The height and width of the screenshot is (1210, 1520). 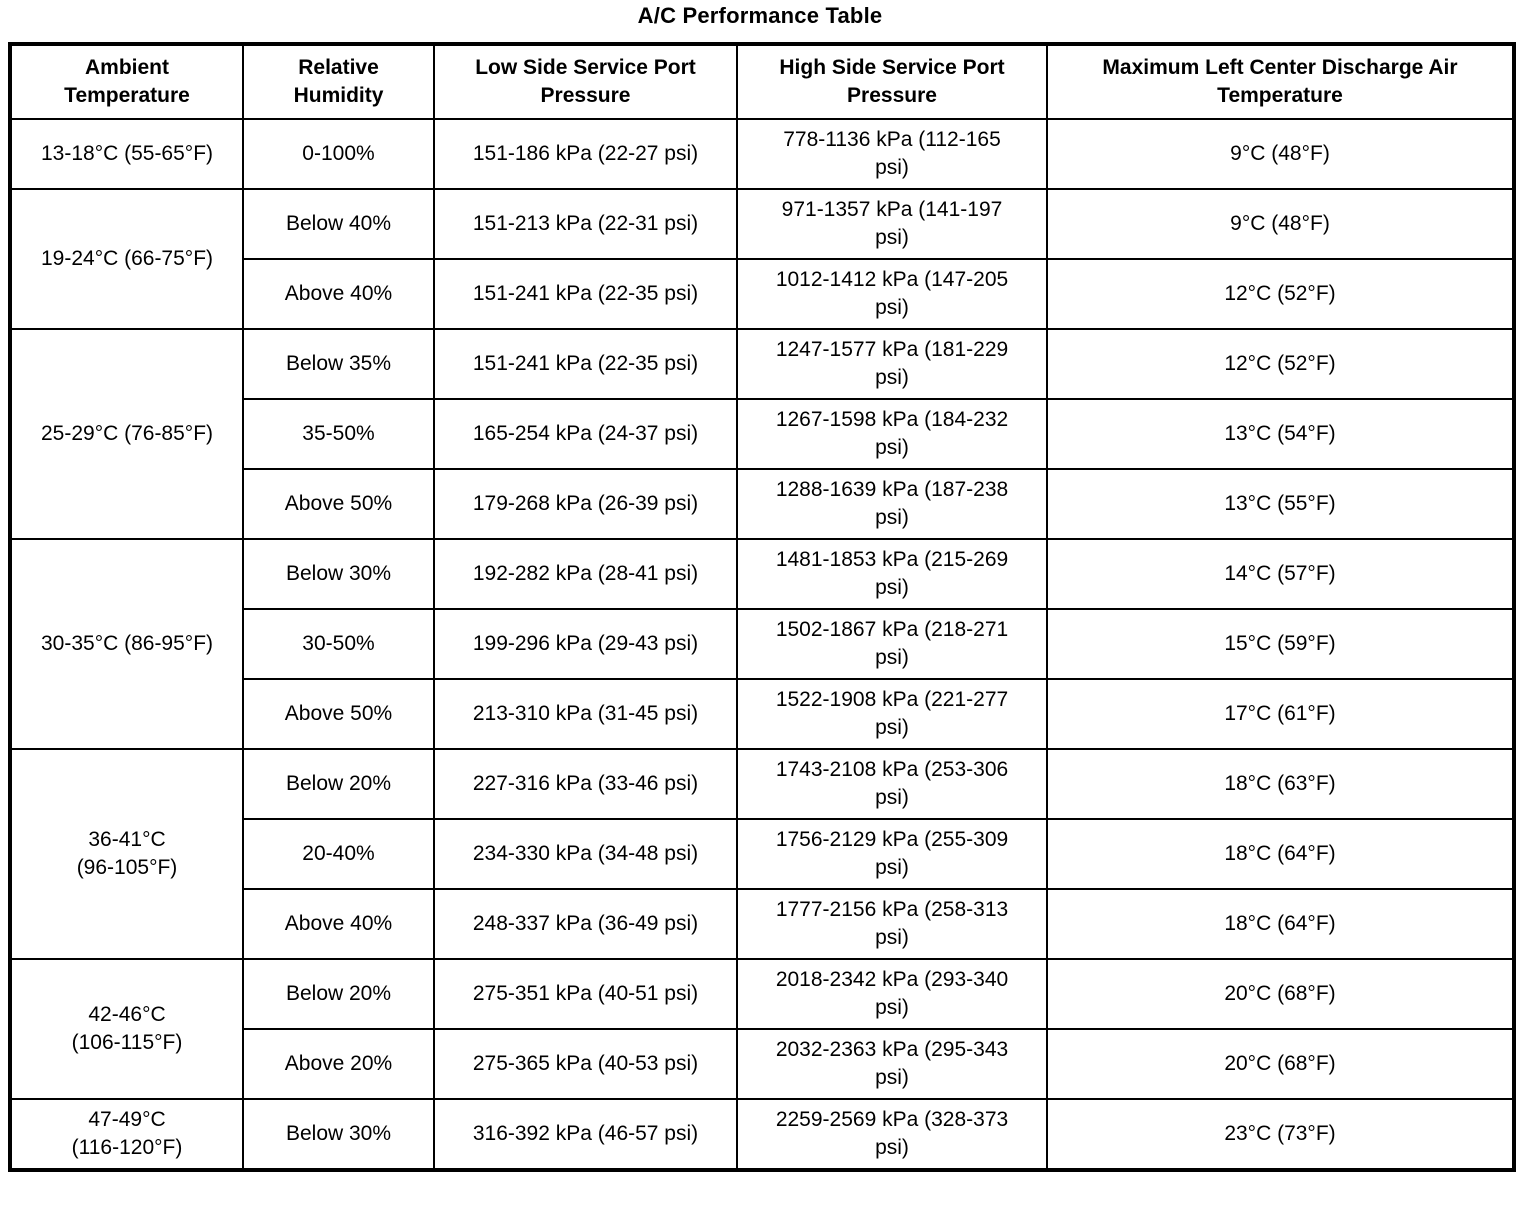 What do you see at coordinates (892, 224) in the screenshot?
I see `high-side-pressure-cell: 971-1357 kPa (141-197 psi)` at bounding box center [892, 224].